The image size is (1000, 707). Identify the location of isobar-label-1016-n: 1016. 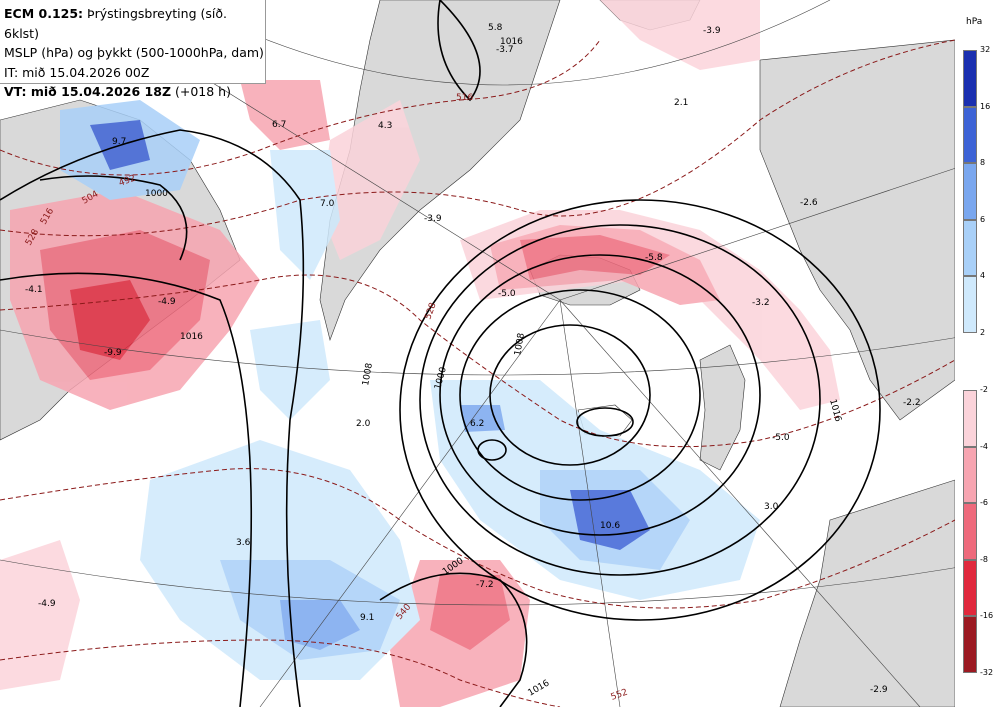
(511, 42).